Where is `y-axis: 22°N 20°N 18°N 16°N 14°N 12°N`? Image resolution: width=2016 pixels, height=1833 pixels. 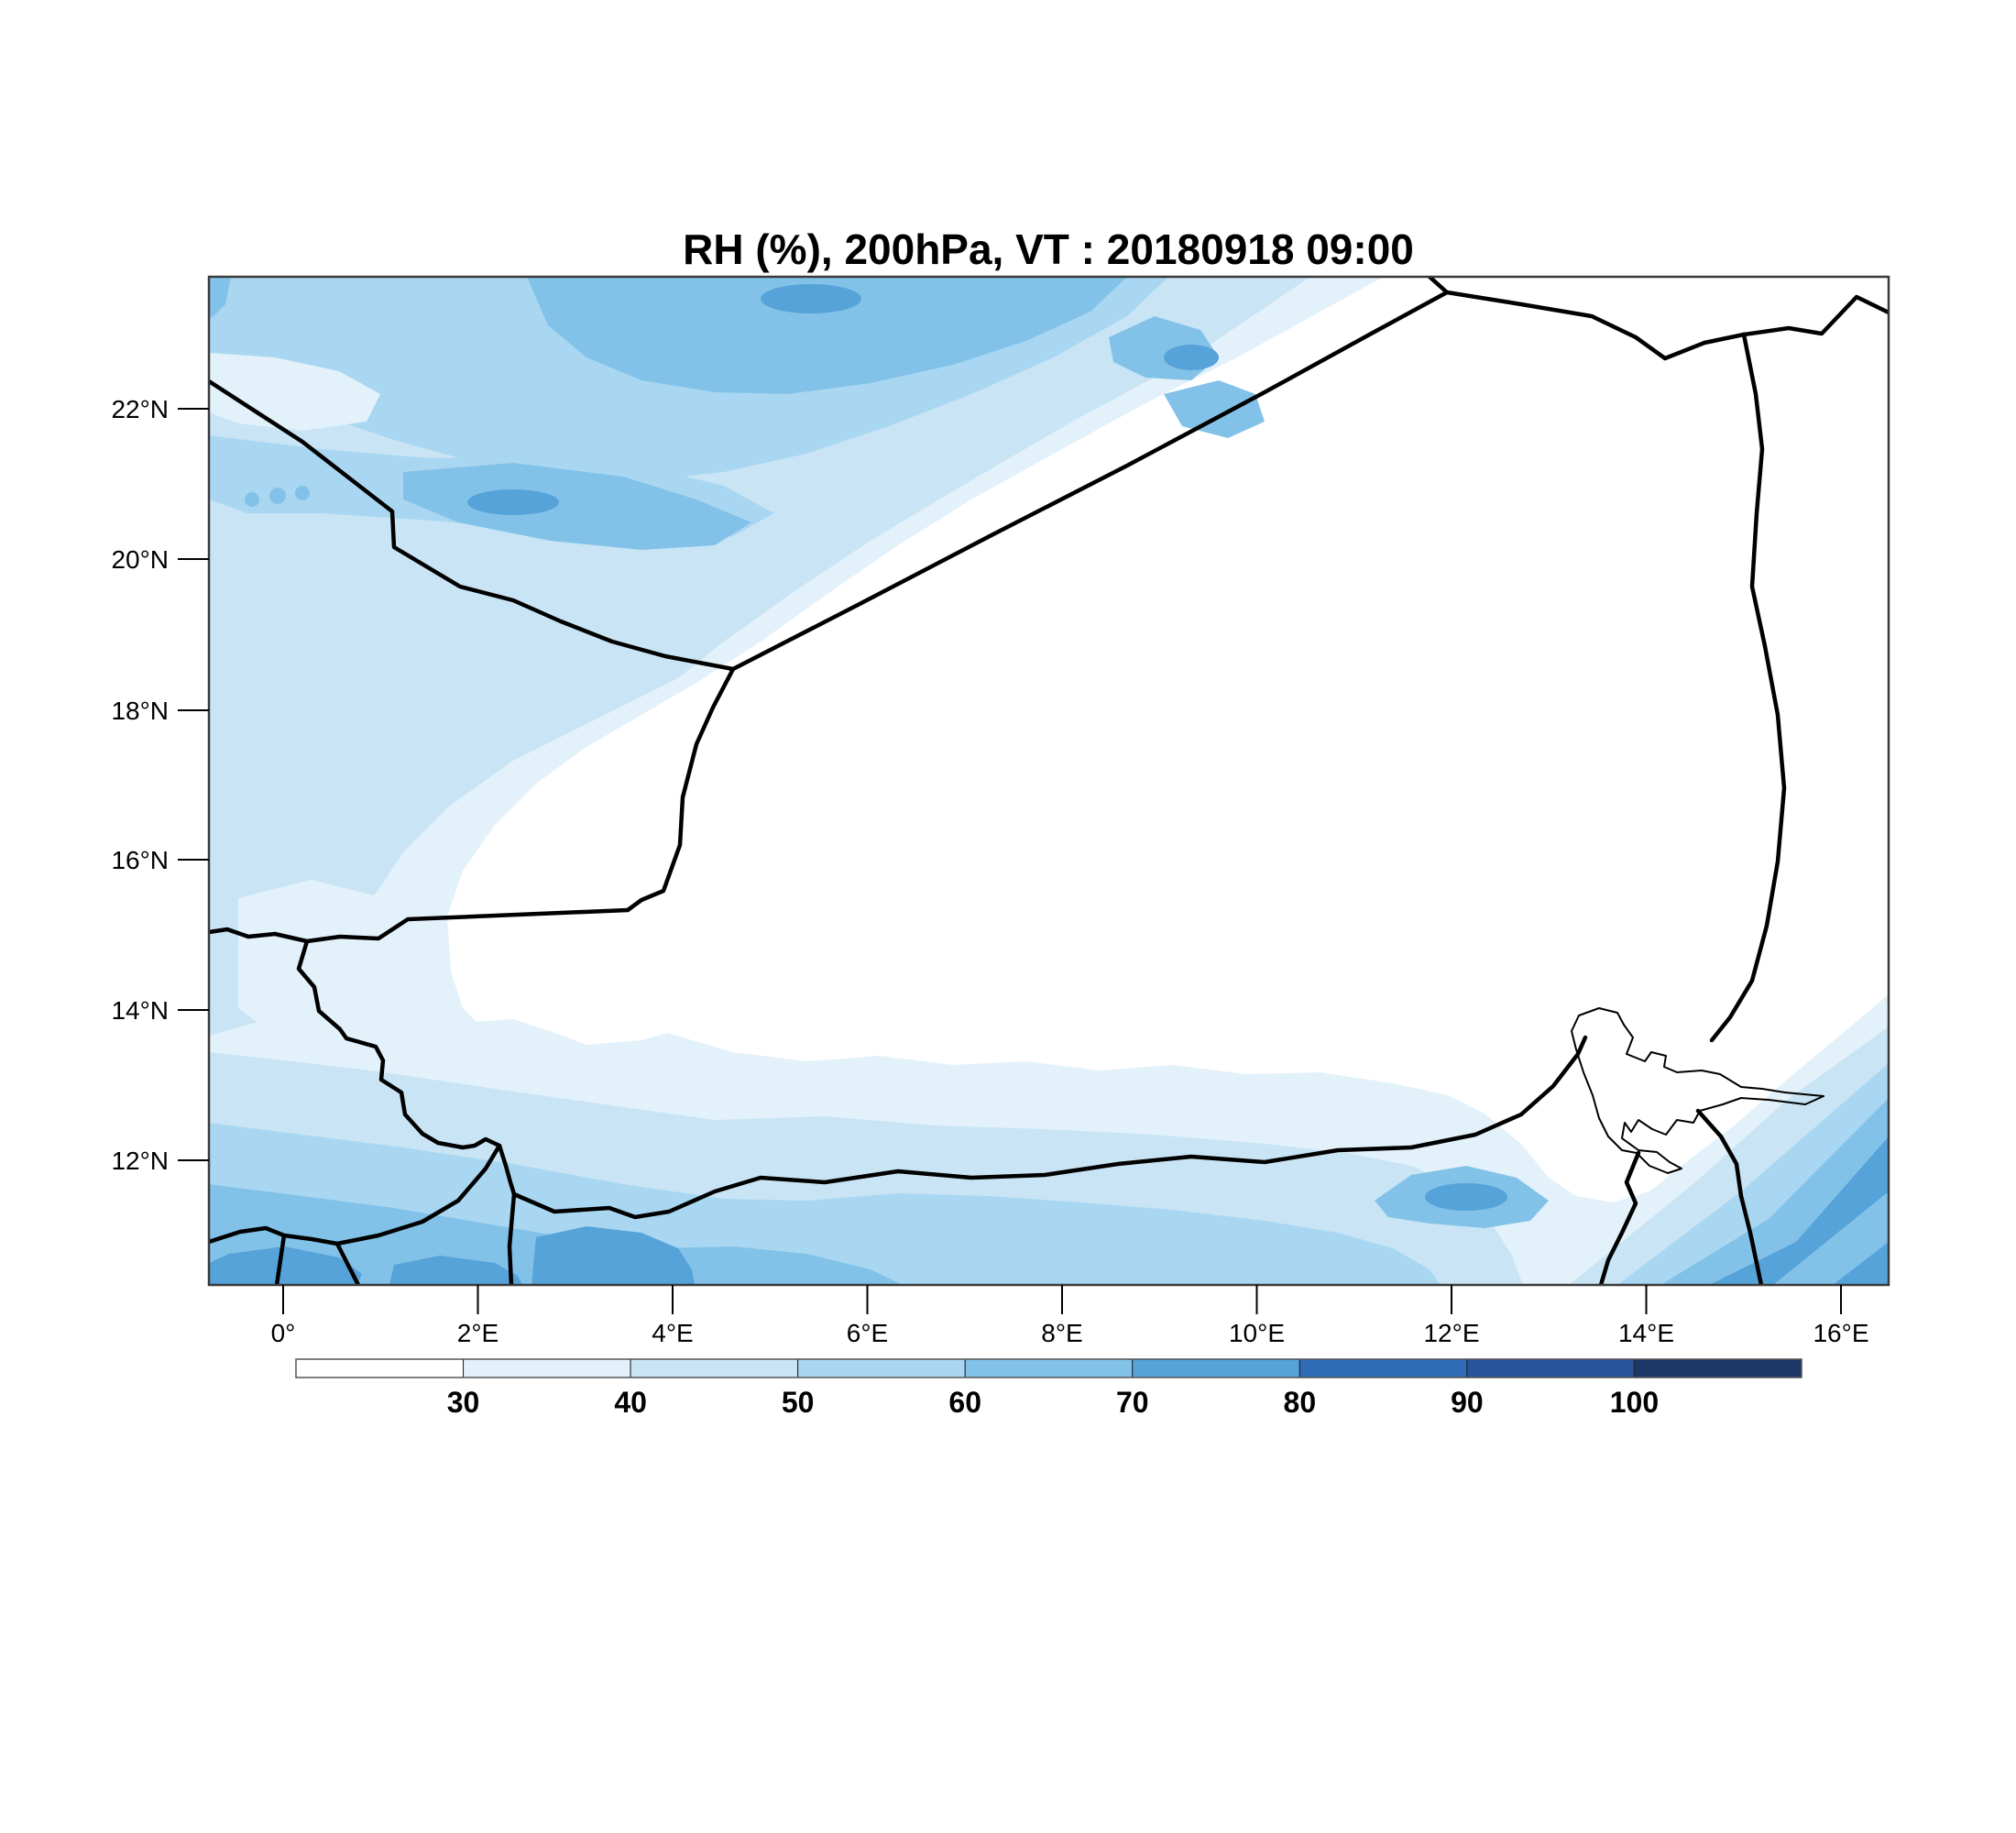
y-axis: 22°N 20°N 18°N 16°N 14°N 12°N is located at coordinates (160, 785).